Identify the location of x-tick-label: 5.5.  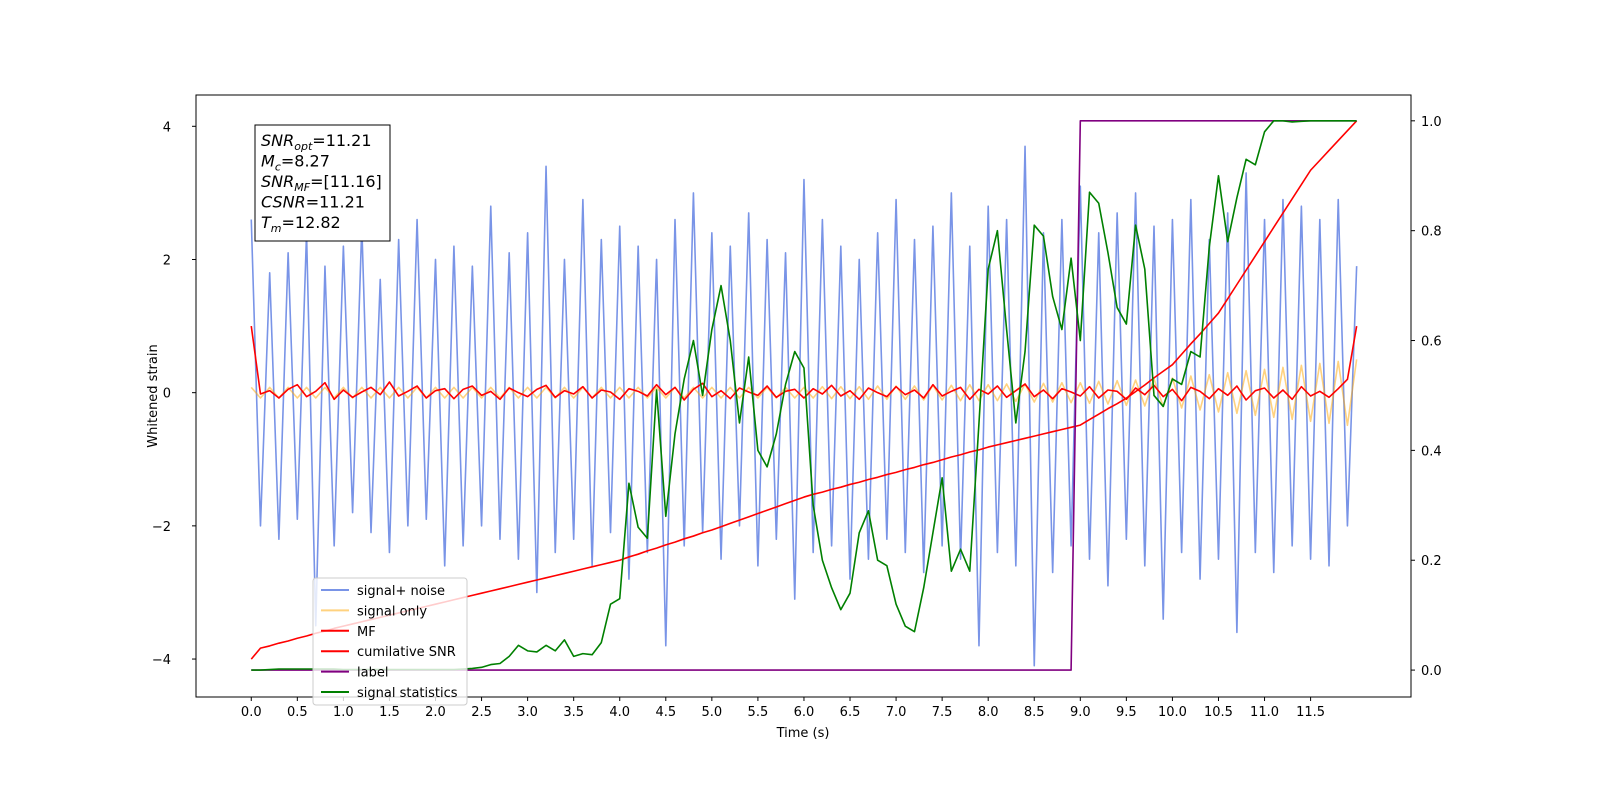
(758, 712).